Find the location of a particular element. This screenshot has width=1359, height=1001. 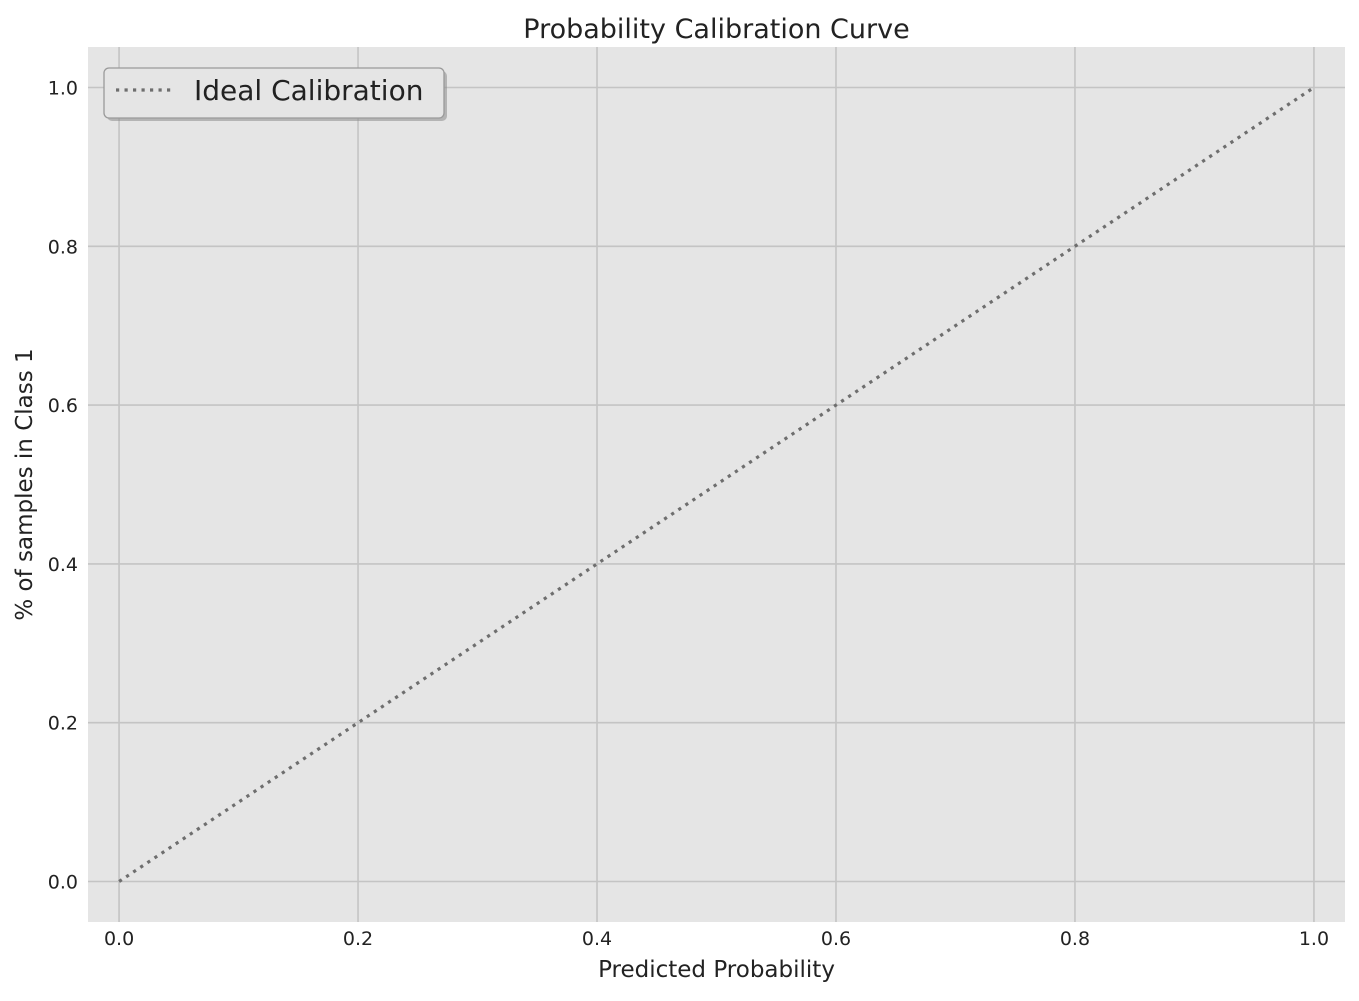

x-tick-label: 0.8 is located at coordinates (1075, 939).